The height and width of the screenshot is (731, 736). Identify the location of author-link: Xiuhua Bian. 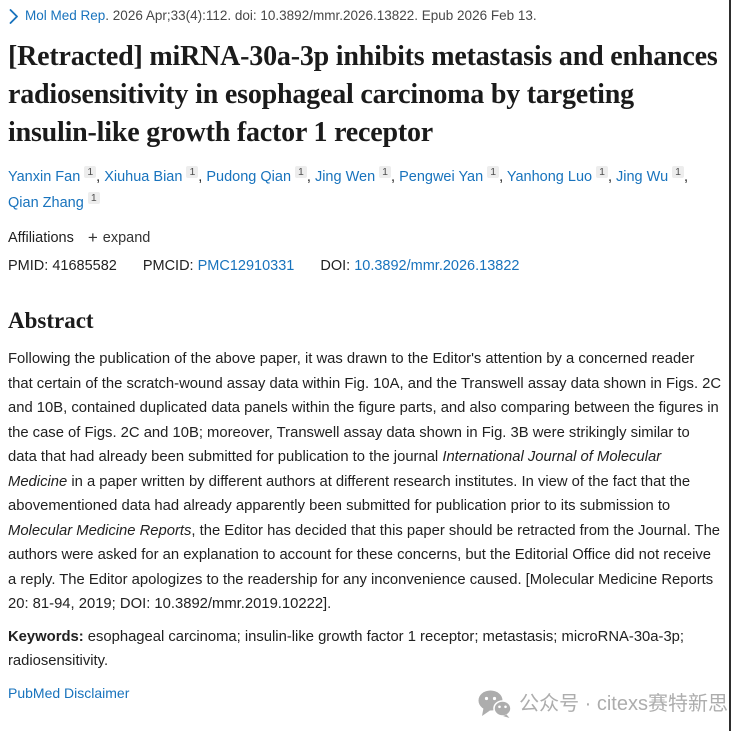
(143, 177).